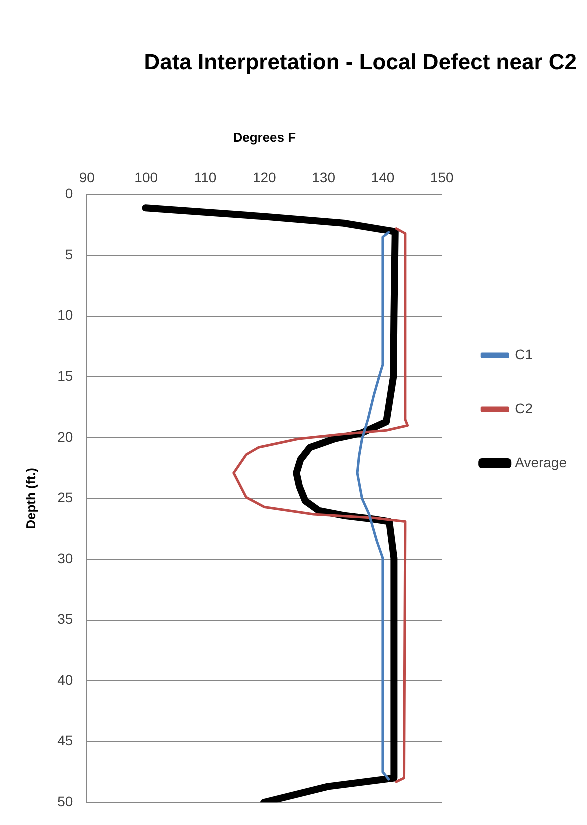 Image resolution: width=587 pixels, height=825 pixels. What do you see at coordinates (66, 740) in the screenshot?
I see `y-tick-label: 45` at bounding box center [66, 740].